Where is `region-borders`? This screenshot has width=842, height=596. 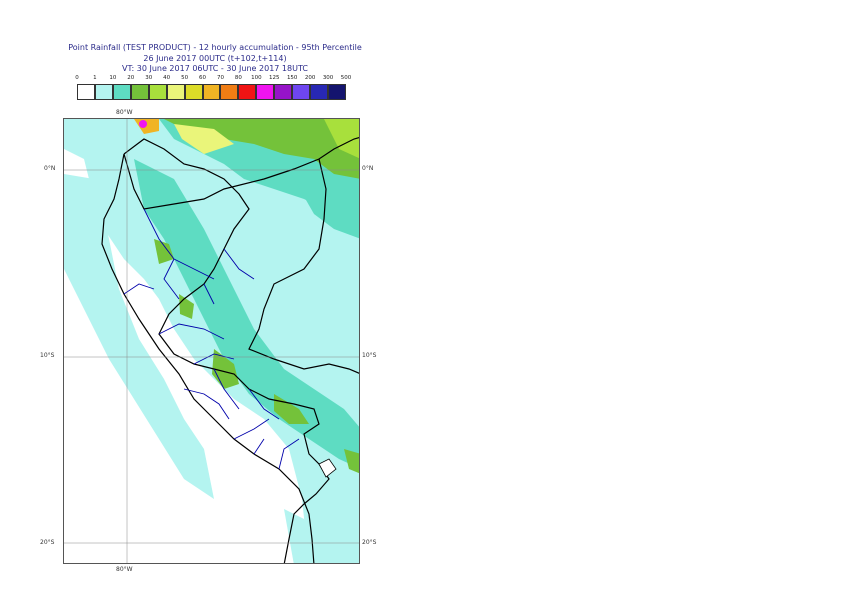 region-borders is located at coordinates (211, 339).